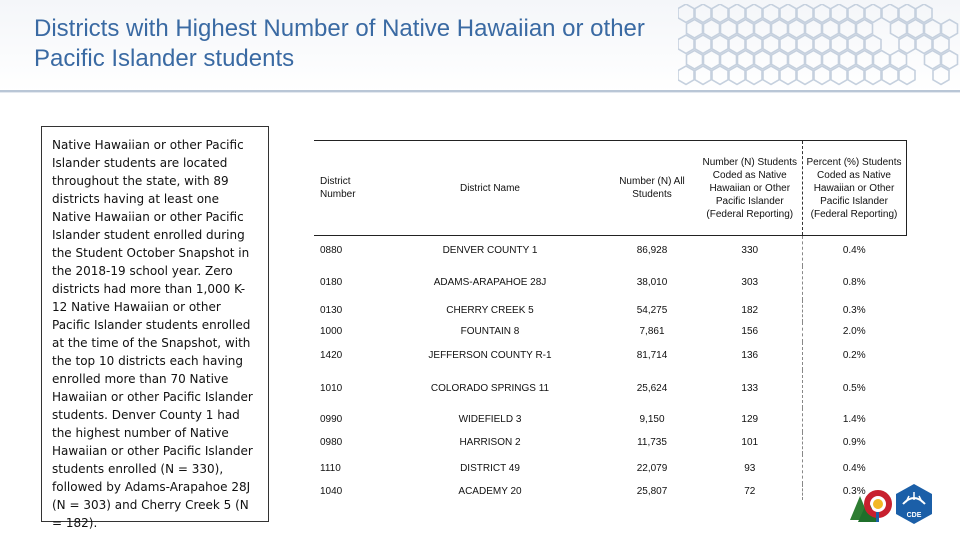 The width and height of the screenshot is (960, 540). I want to click on number-coded-cell: 93, so click(750, 468).